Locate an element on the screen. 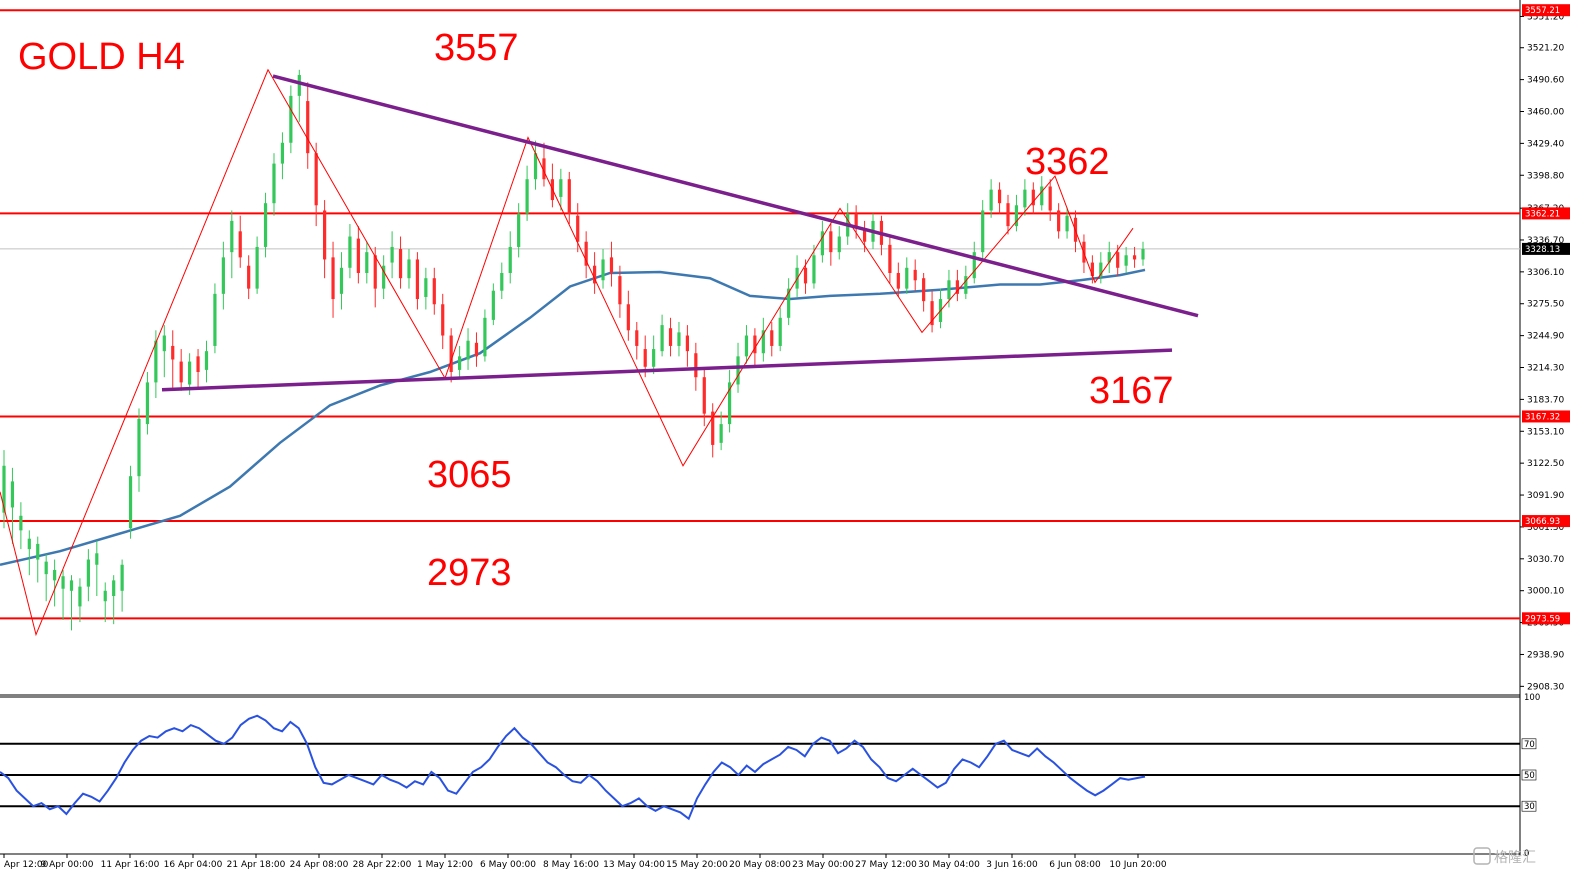 The width and height of the screenshot is (1592, 890). trendline-support is located at coordinates (667, 370).